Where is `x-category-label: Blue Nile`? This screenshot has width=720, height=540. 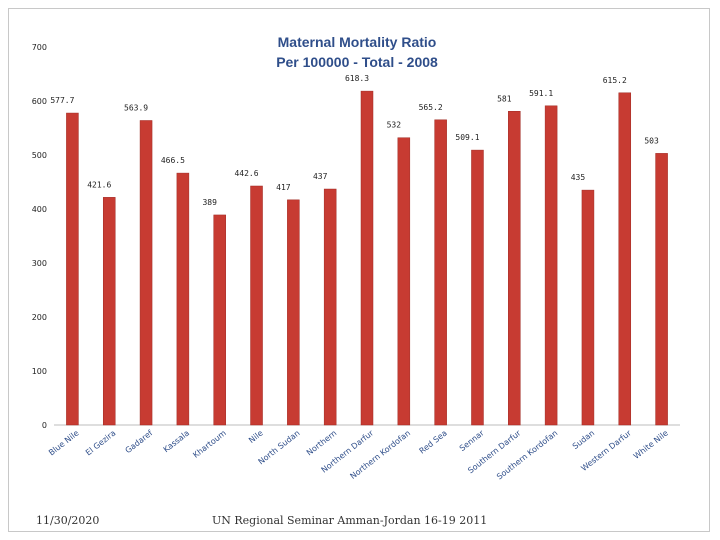 x-category-label: Blue Nile is located at coordinates (64, 442).